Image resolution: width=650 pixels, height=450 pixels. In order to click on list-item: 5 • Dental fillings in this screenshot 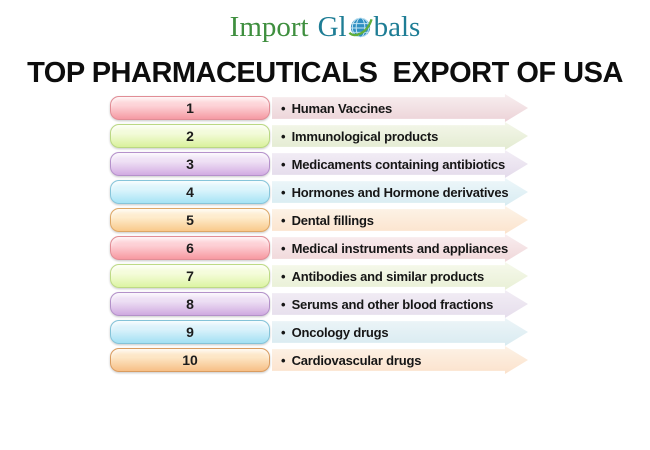, I will do `click(319, 220)`.